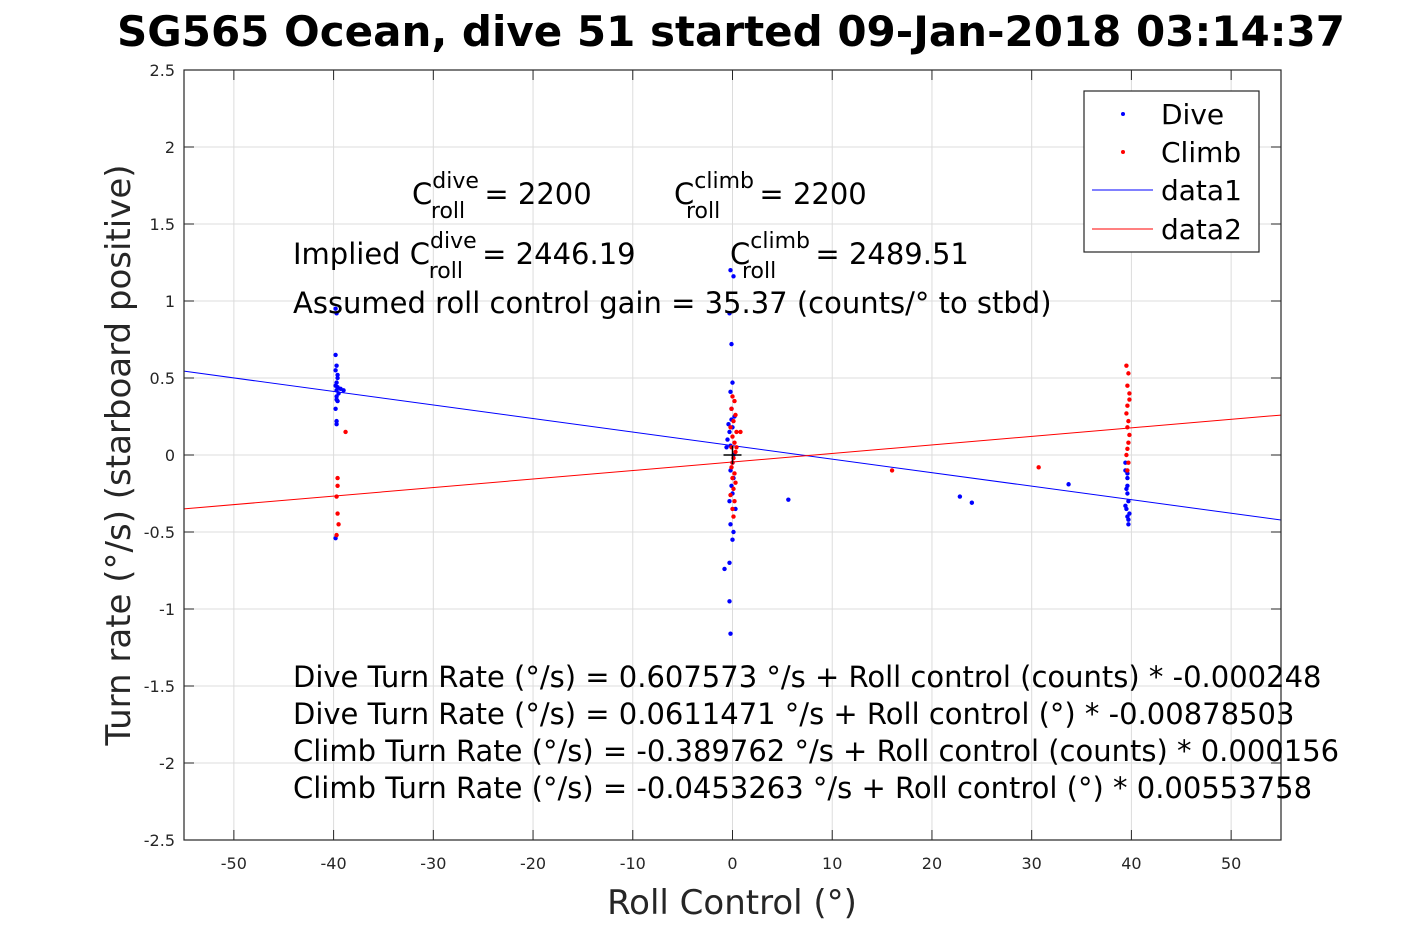 The image size is (1417, 945). What do you see at coordinates (1231, 863) in the screenshot?
I see `x-tick-label: 50` at bounding box center [1231, 863].